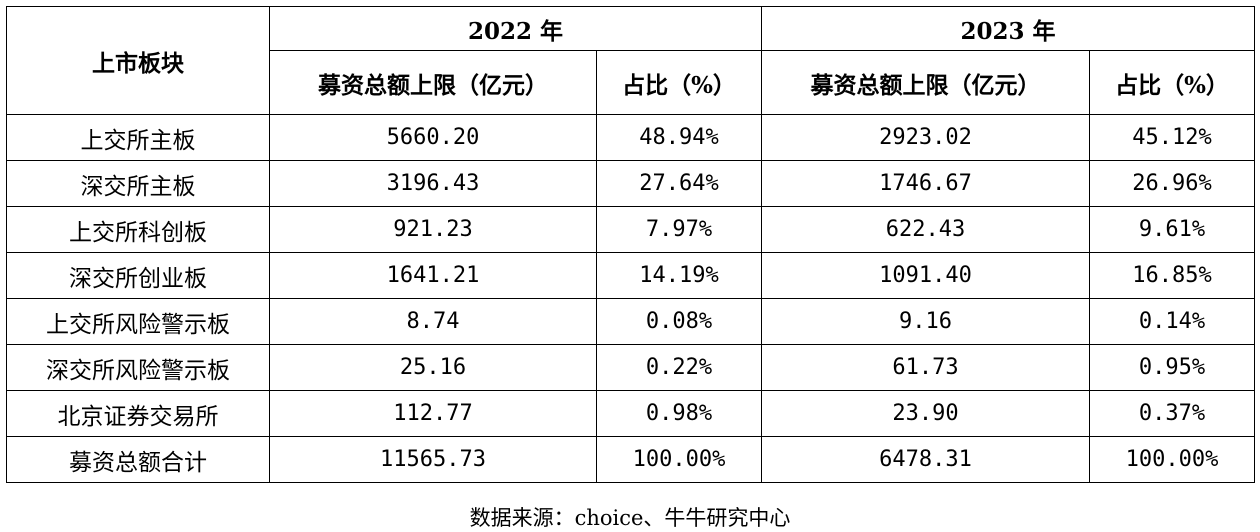 The height and width of the screenshot is (532, 1260). Describe the element at coordinates (1172, 321) in the screenshot. I see `share-2023: 0.14%` at that location.